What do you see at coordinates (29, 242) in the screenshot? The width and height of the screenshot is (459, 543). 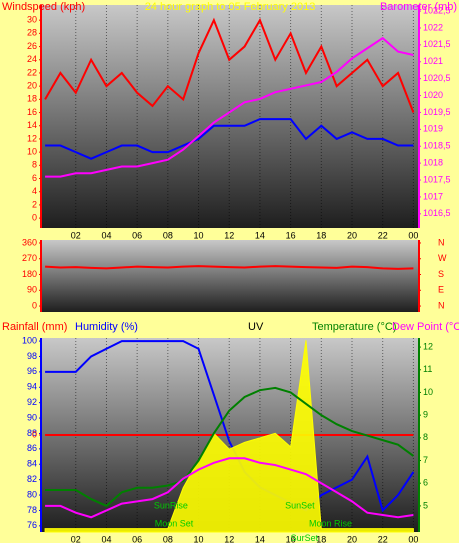 I see `y-tick-label: 360` at bounding box center [29, 242].